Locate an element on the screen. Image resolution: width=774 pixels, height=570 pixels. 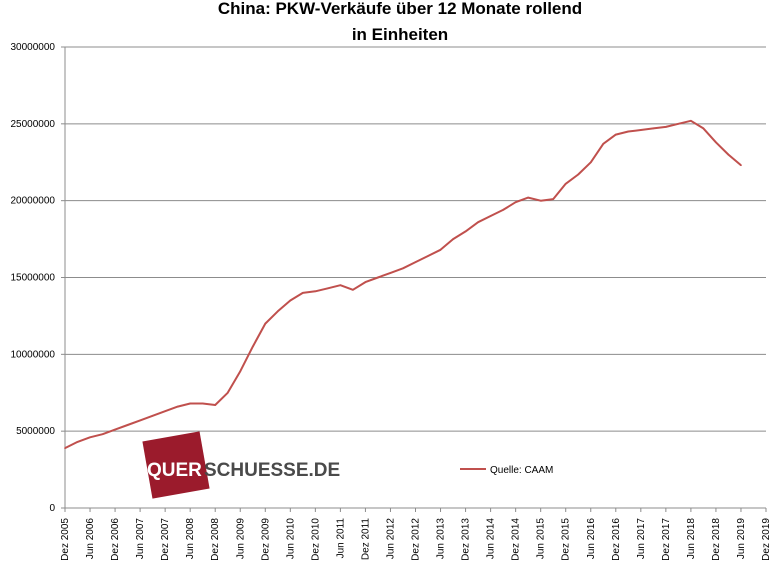
legend-label: Quelle: CAAM is located at coordinates (521, 470).